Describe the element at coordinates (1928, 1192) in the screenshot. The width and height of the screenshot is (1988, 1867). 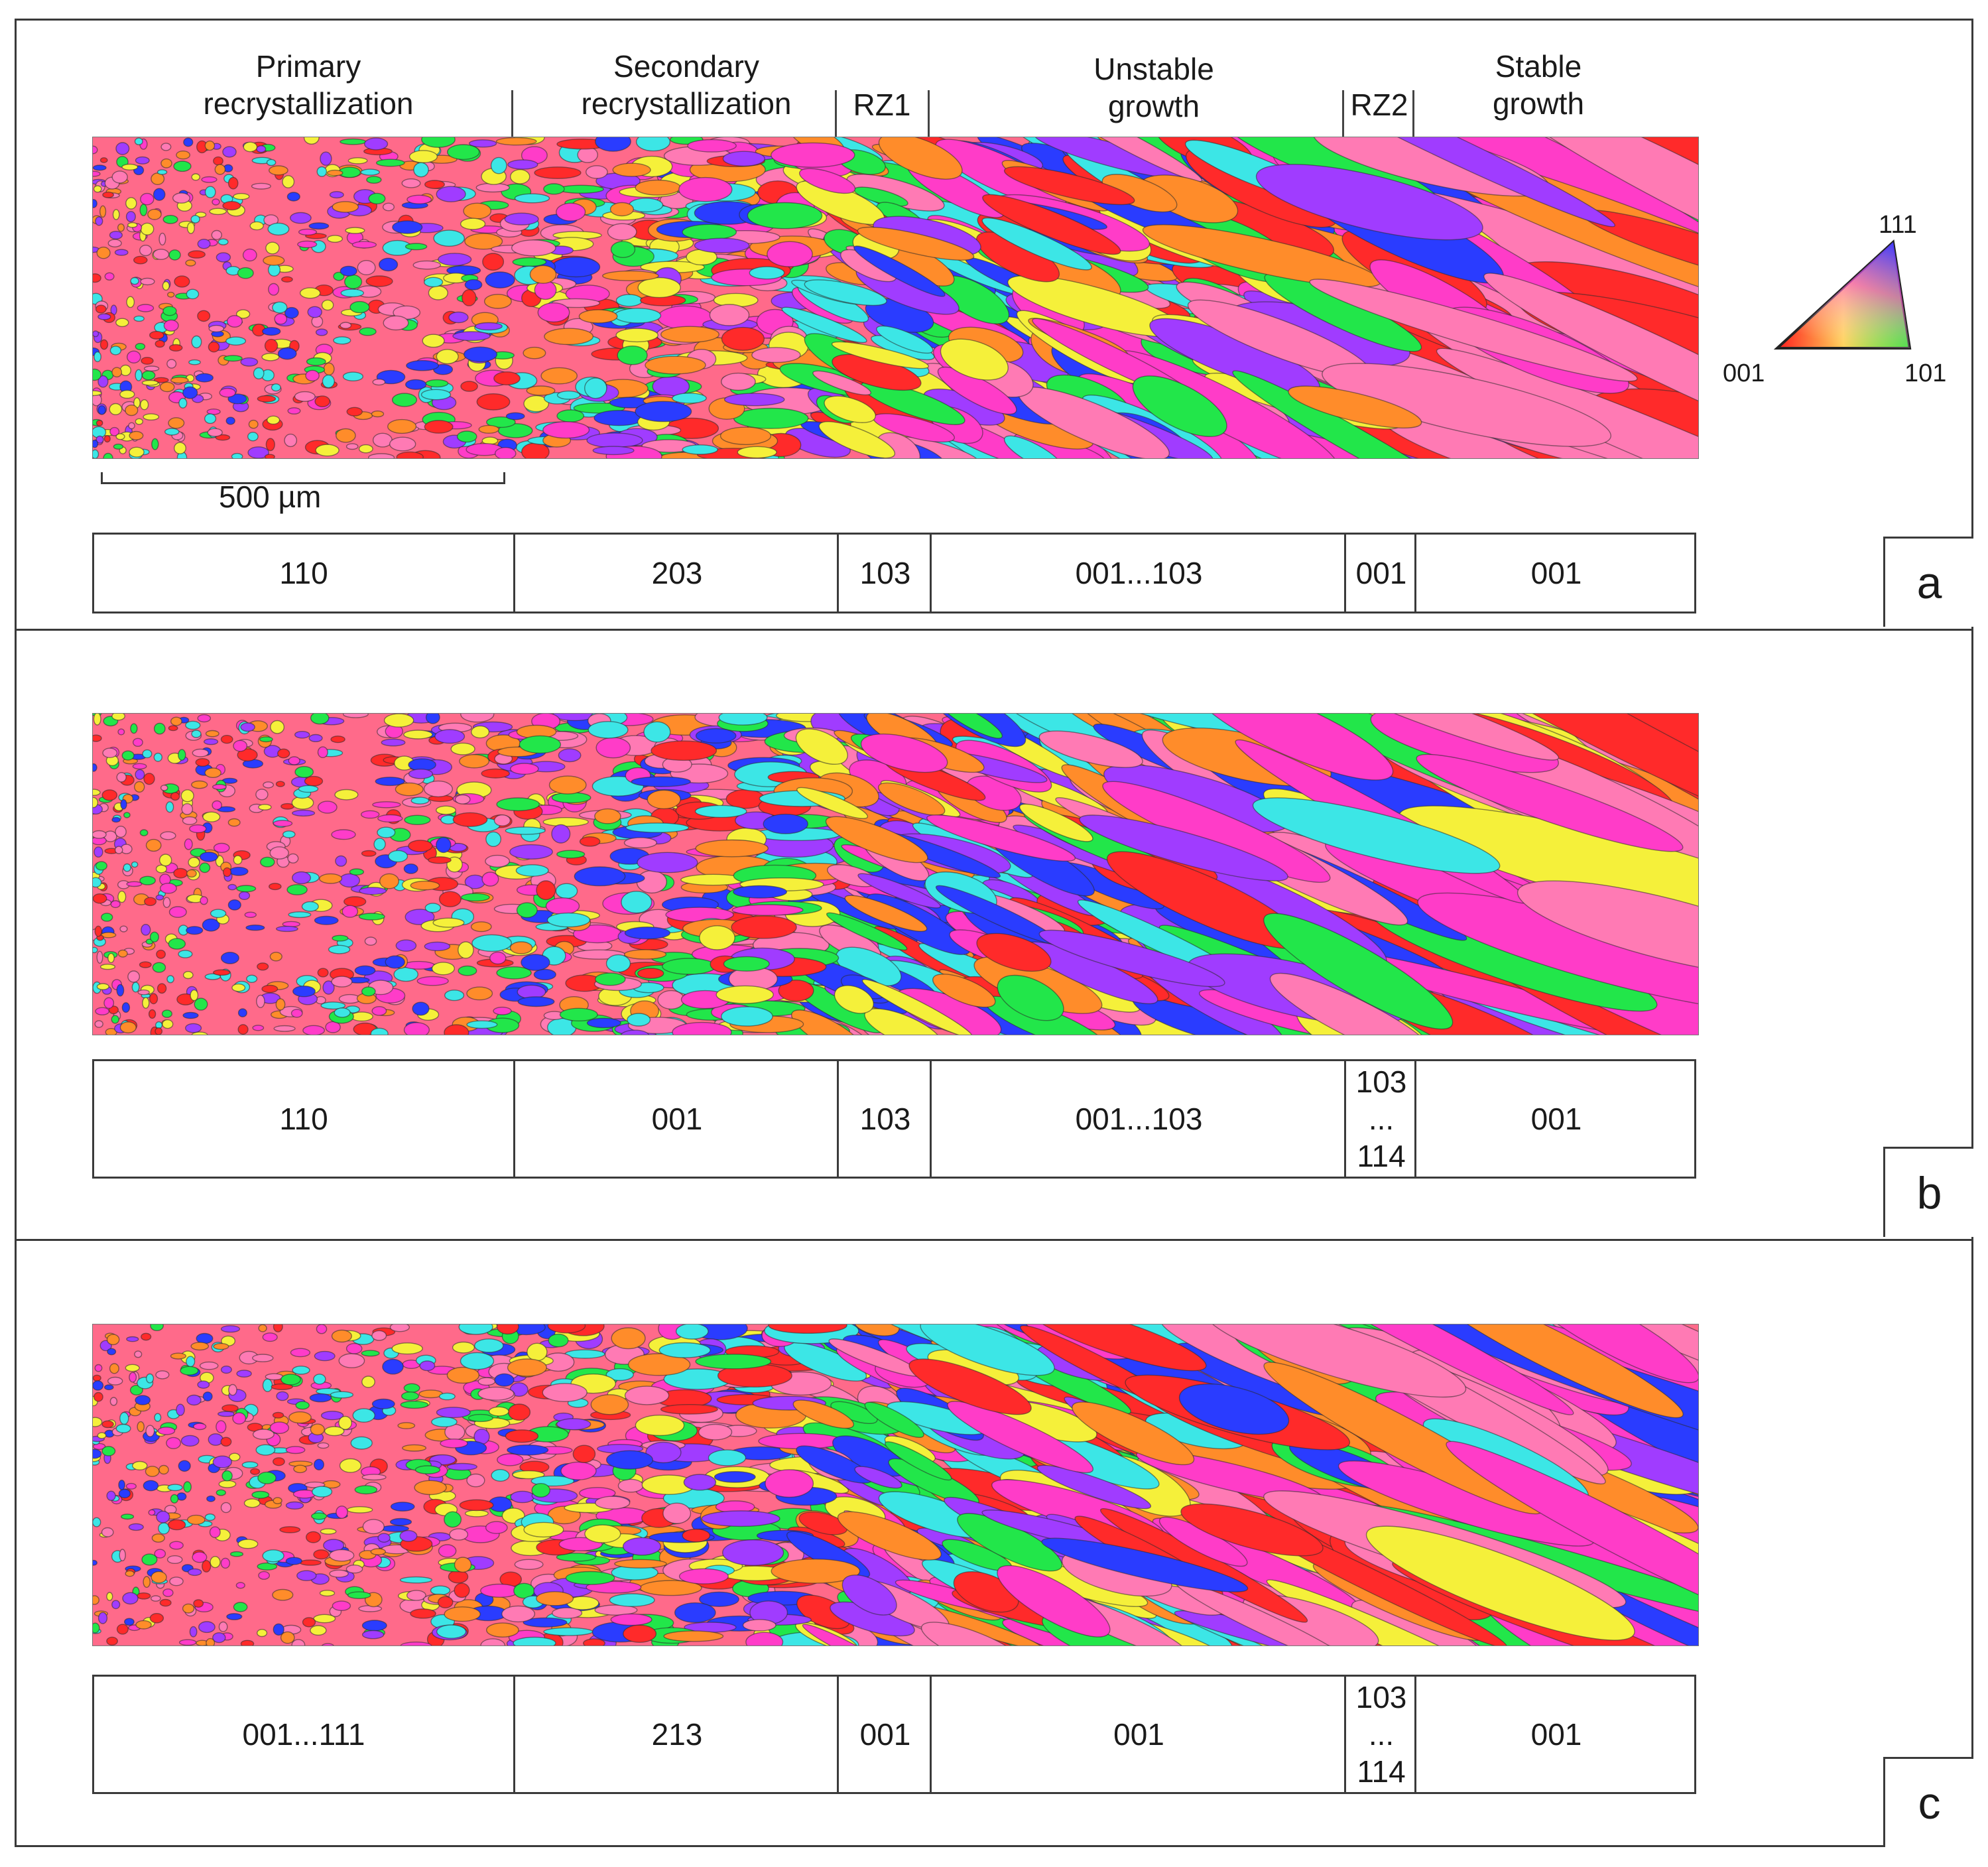
I see `panel-label-b: b` at that location.